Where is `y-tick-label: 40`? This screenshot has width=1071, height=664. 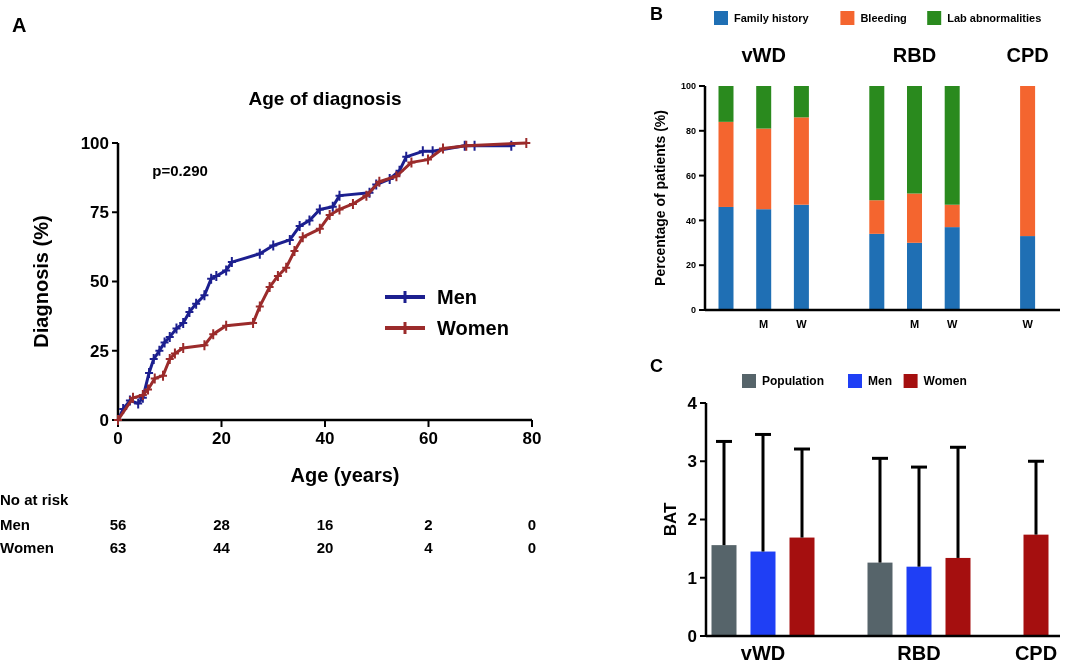 y-tick-label: 40 is located at coordinates (690, 220).